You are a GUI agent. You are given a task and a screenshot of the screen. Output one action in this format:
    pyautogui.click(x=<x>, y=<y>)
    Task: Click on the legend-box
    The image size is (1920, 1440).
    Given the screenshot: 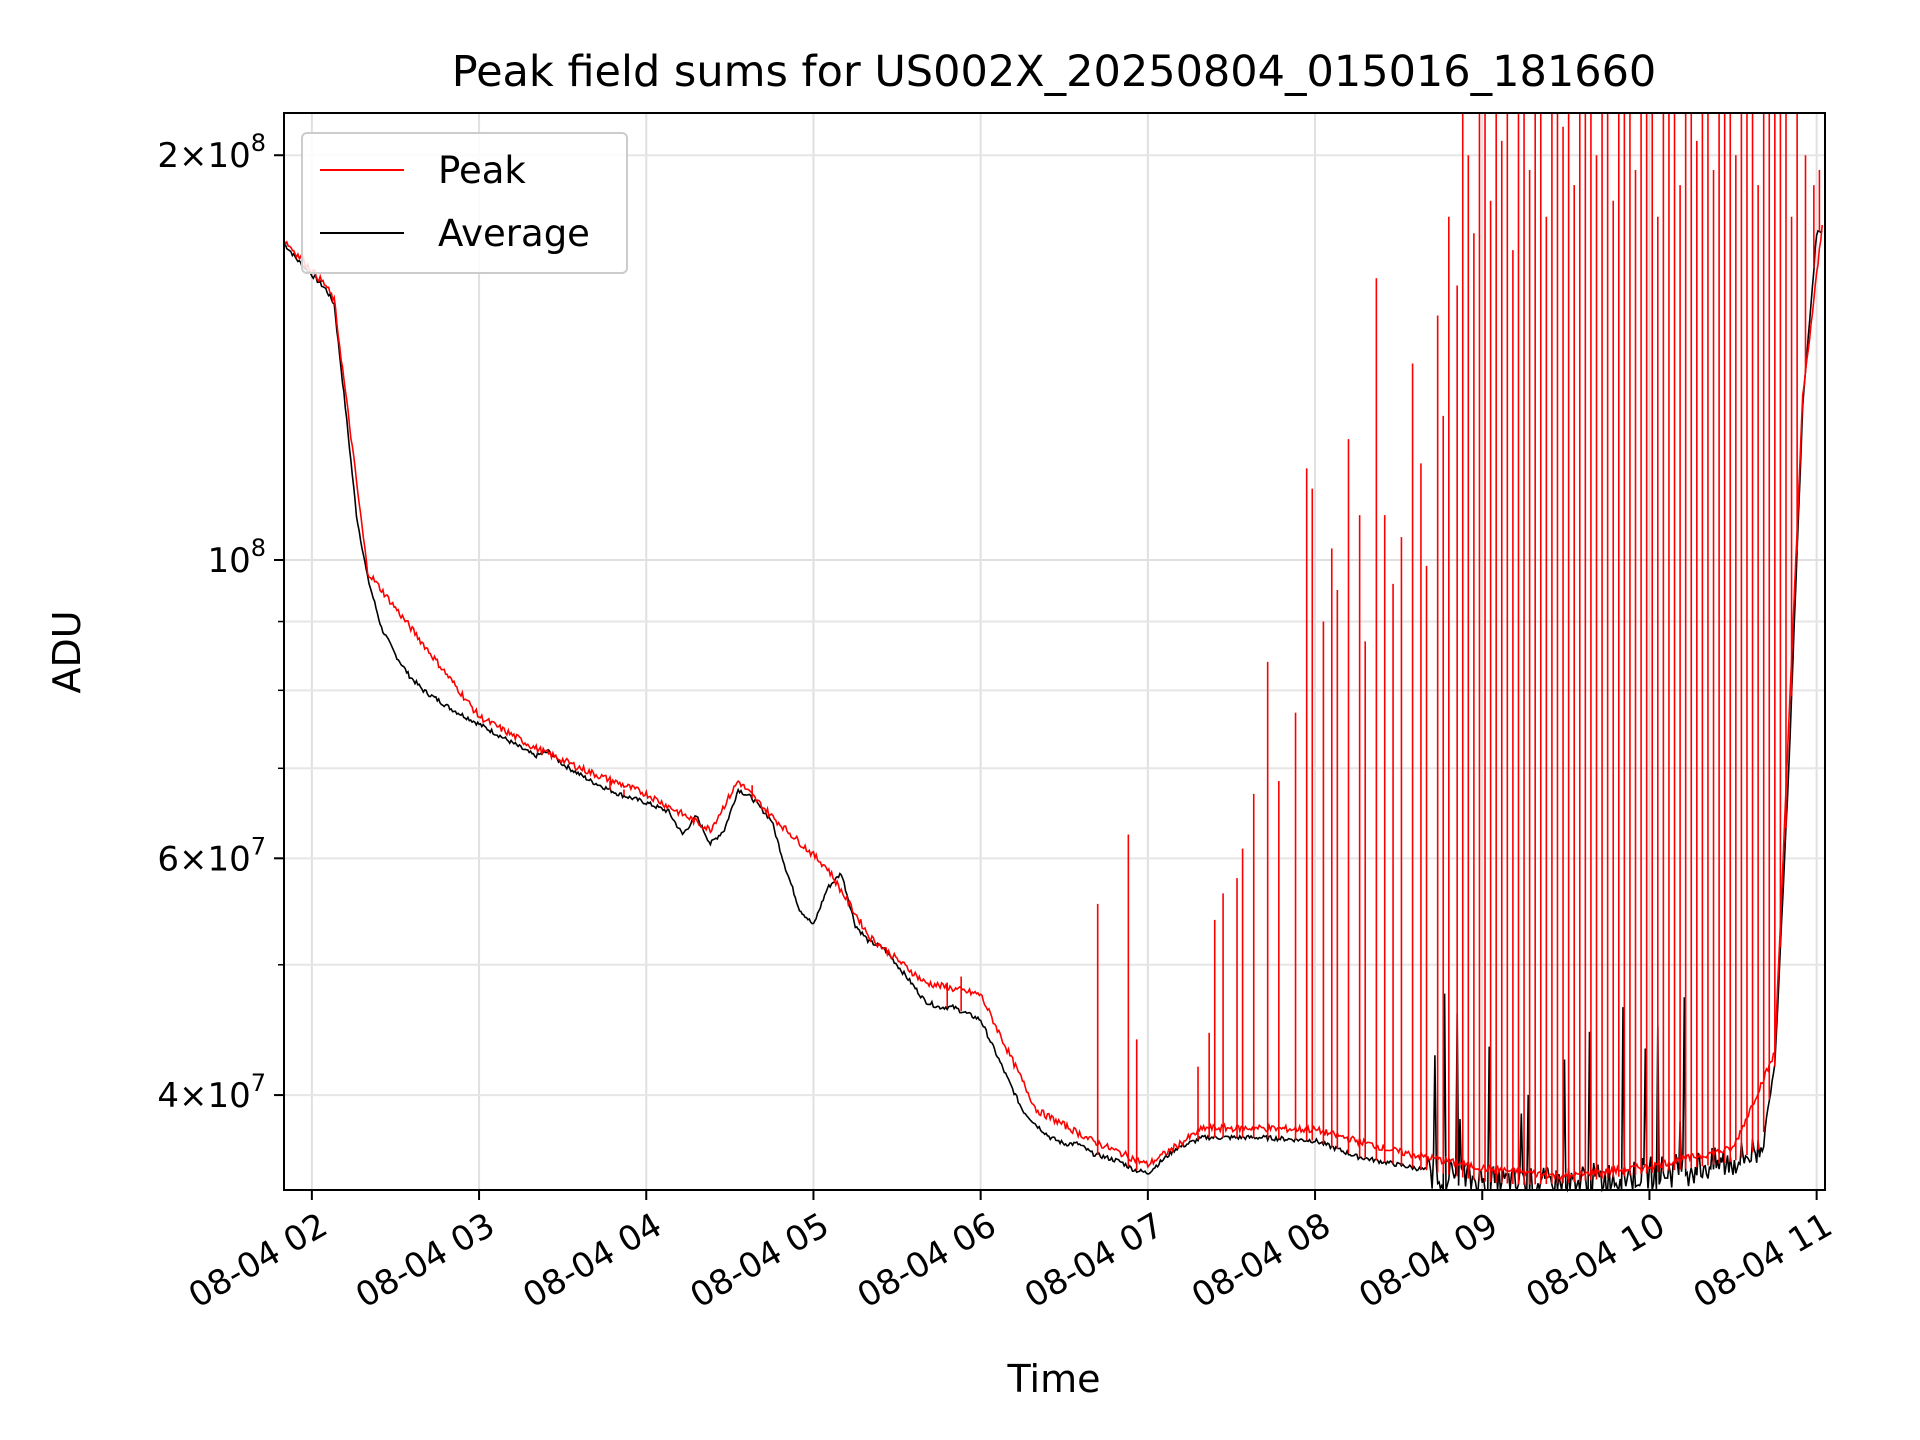 What is the action you would take?
    pyautogui.click(x=464, y=203)
    